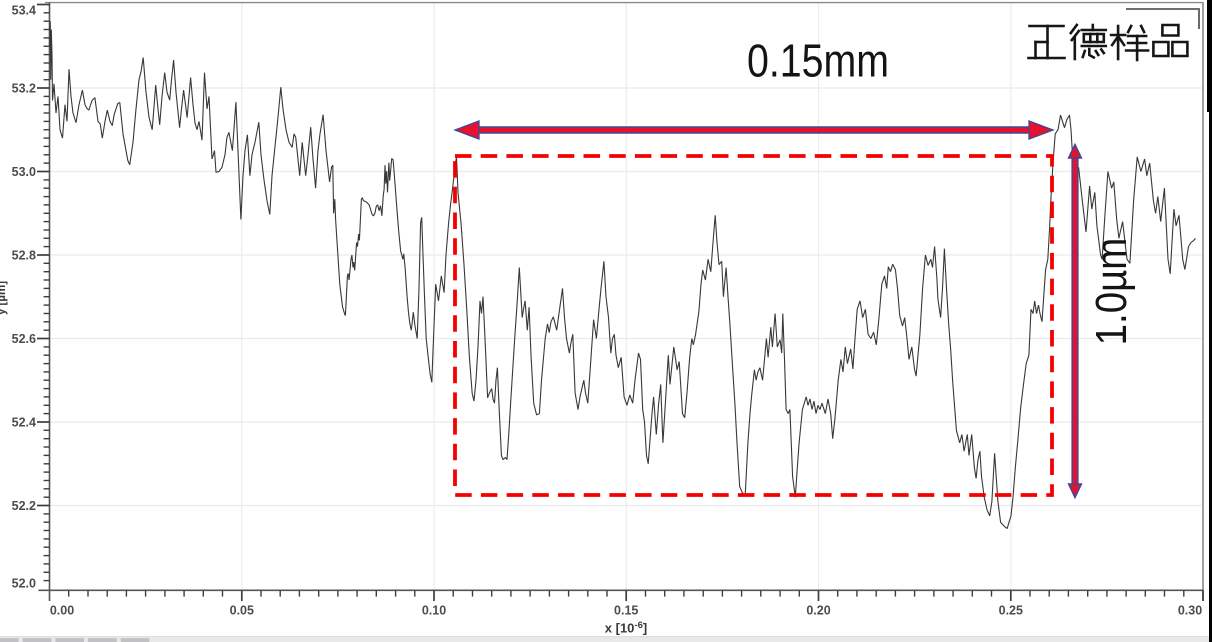 The height and width of the screenshot is (642, 1212). Describe the element at coordinates (434, 611) in the screenshot. I see `svg-text: 0.10` at that location.